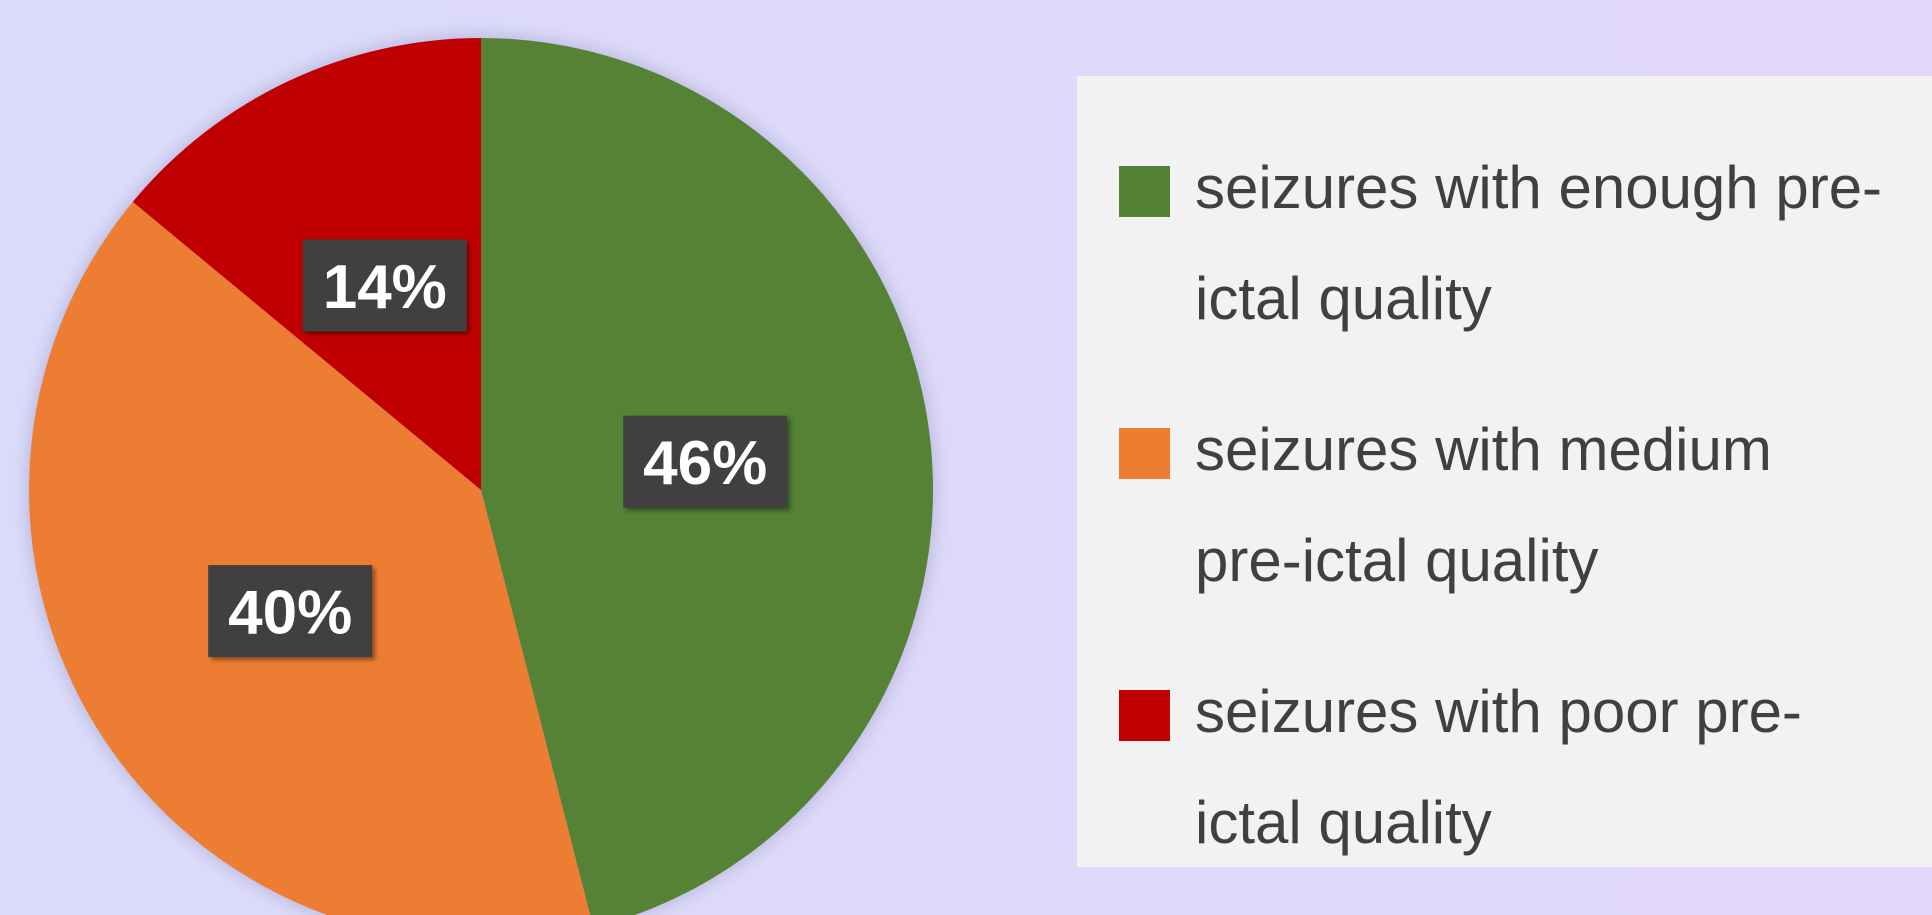 The height and width of the screenshot is (915, 1932). Describe the element at coordinates (1498, 767) in the screenshot. I see `legend-label: seizures with poor pre-ictal quality` at that location.